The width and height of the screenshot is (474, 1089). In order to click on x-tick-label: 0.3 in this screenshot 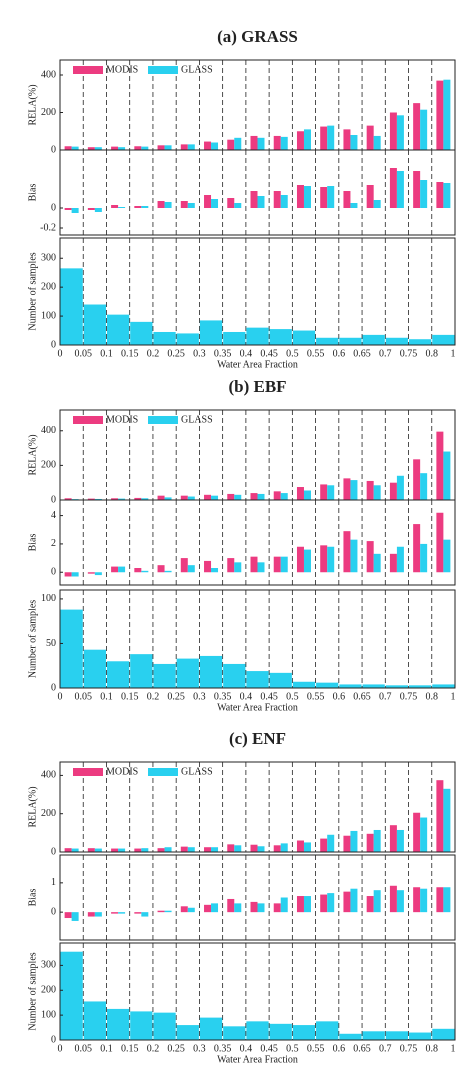, I will do `click(199, 353)`.